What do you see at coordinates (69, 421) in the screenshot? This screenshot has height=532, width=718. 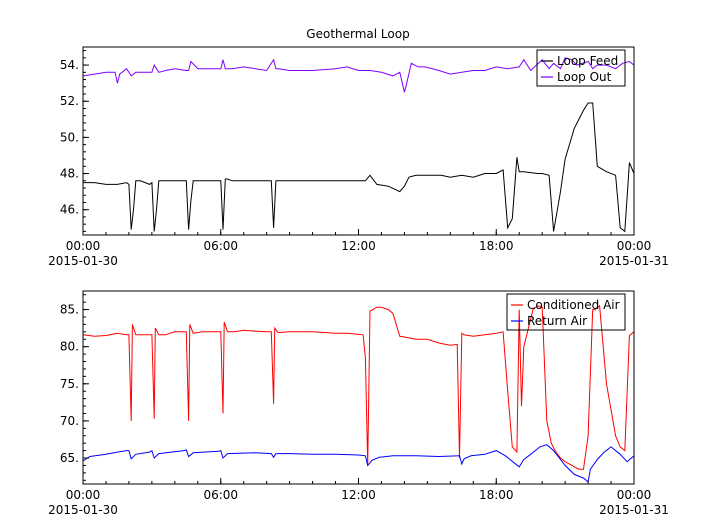 I see `y-tick-label: 70.` at bounding box center [69, 421].